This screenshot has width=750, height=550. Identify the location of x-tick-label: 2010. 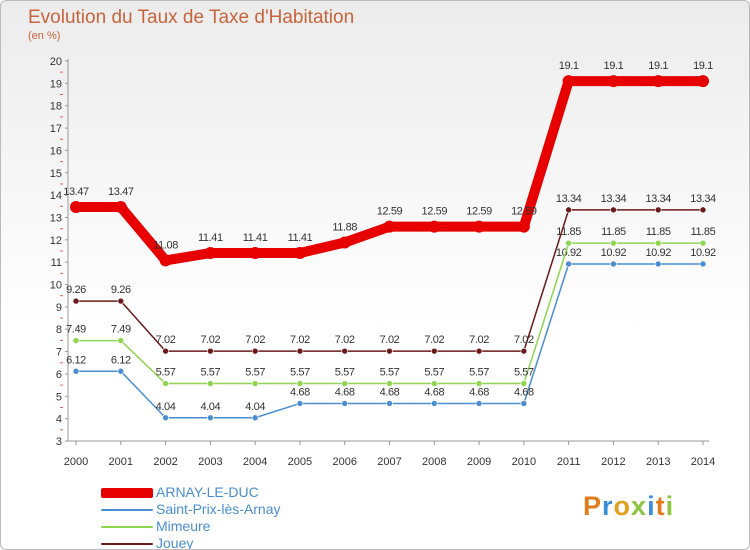
(524, 462).